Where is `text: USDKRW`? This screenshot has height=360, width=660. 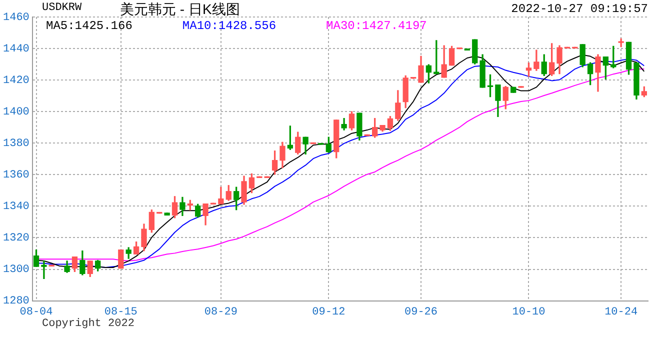 text: USDKRW is located at coordinates (62, 8).